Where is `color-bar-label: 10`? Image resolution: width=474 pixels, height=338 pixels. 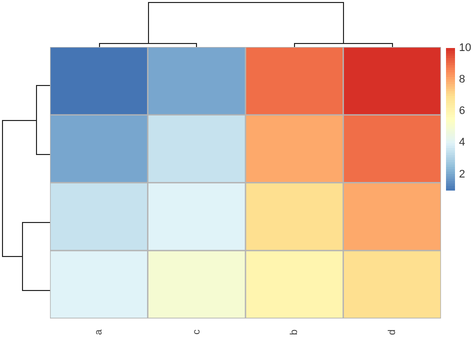
color-bar-label: 10 is located at coordinates (465, 48).